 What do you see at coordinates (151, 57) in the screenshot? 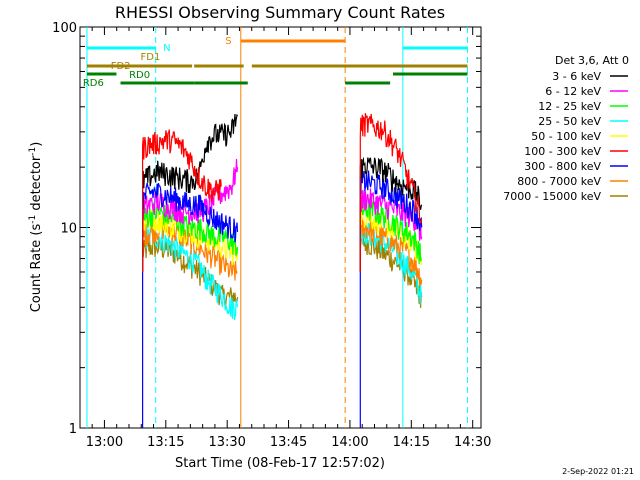
I see `flag-label-fd1: FD1` at bounding box center [151, 57].